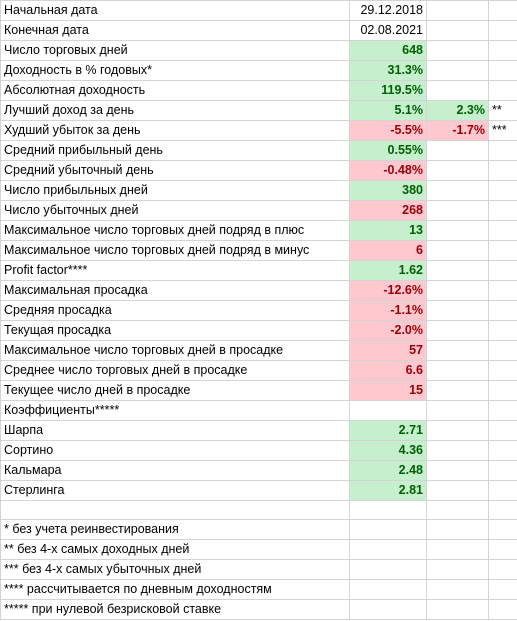 This screenshot has width=517, height=621. I want to click on footnote-cell: ** без 4-х самых доходных дней, so click(175, 549).